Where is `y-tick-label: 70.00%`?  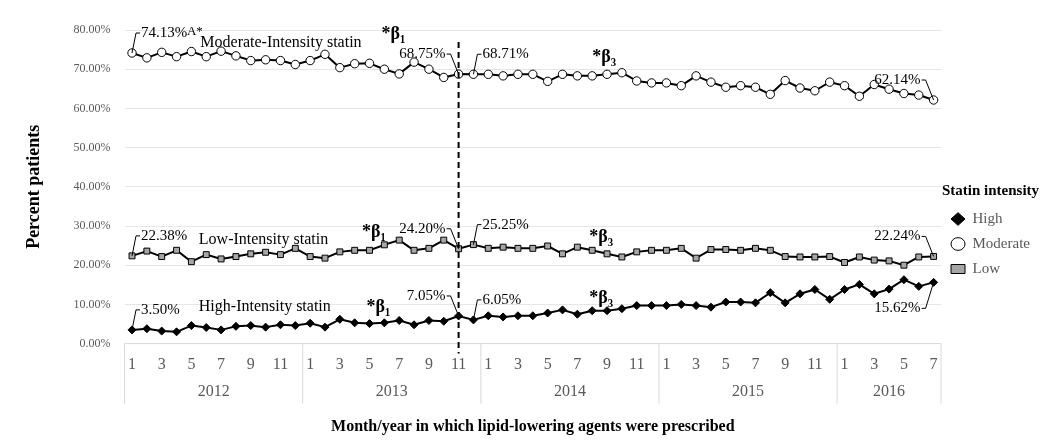 y-tick-label: 70.00% is located at coordinates (92, 68).